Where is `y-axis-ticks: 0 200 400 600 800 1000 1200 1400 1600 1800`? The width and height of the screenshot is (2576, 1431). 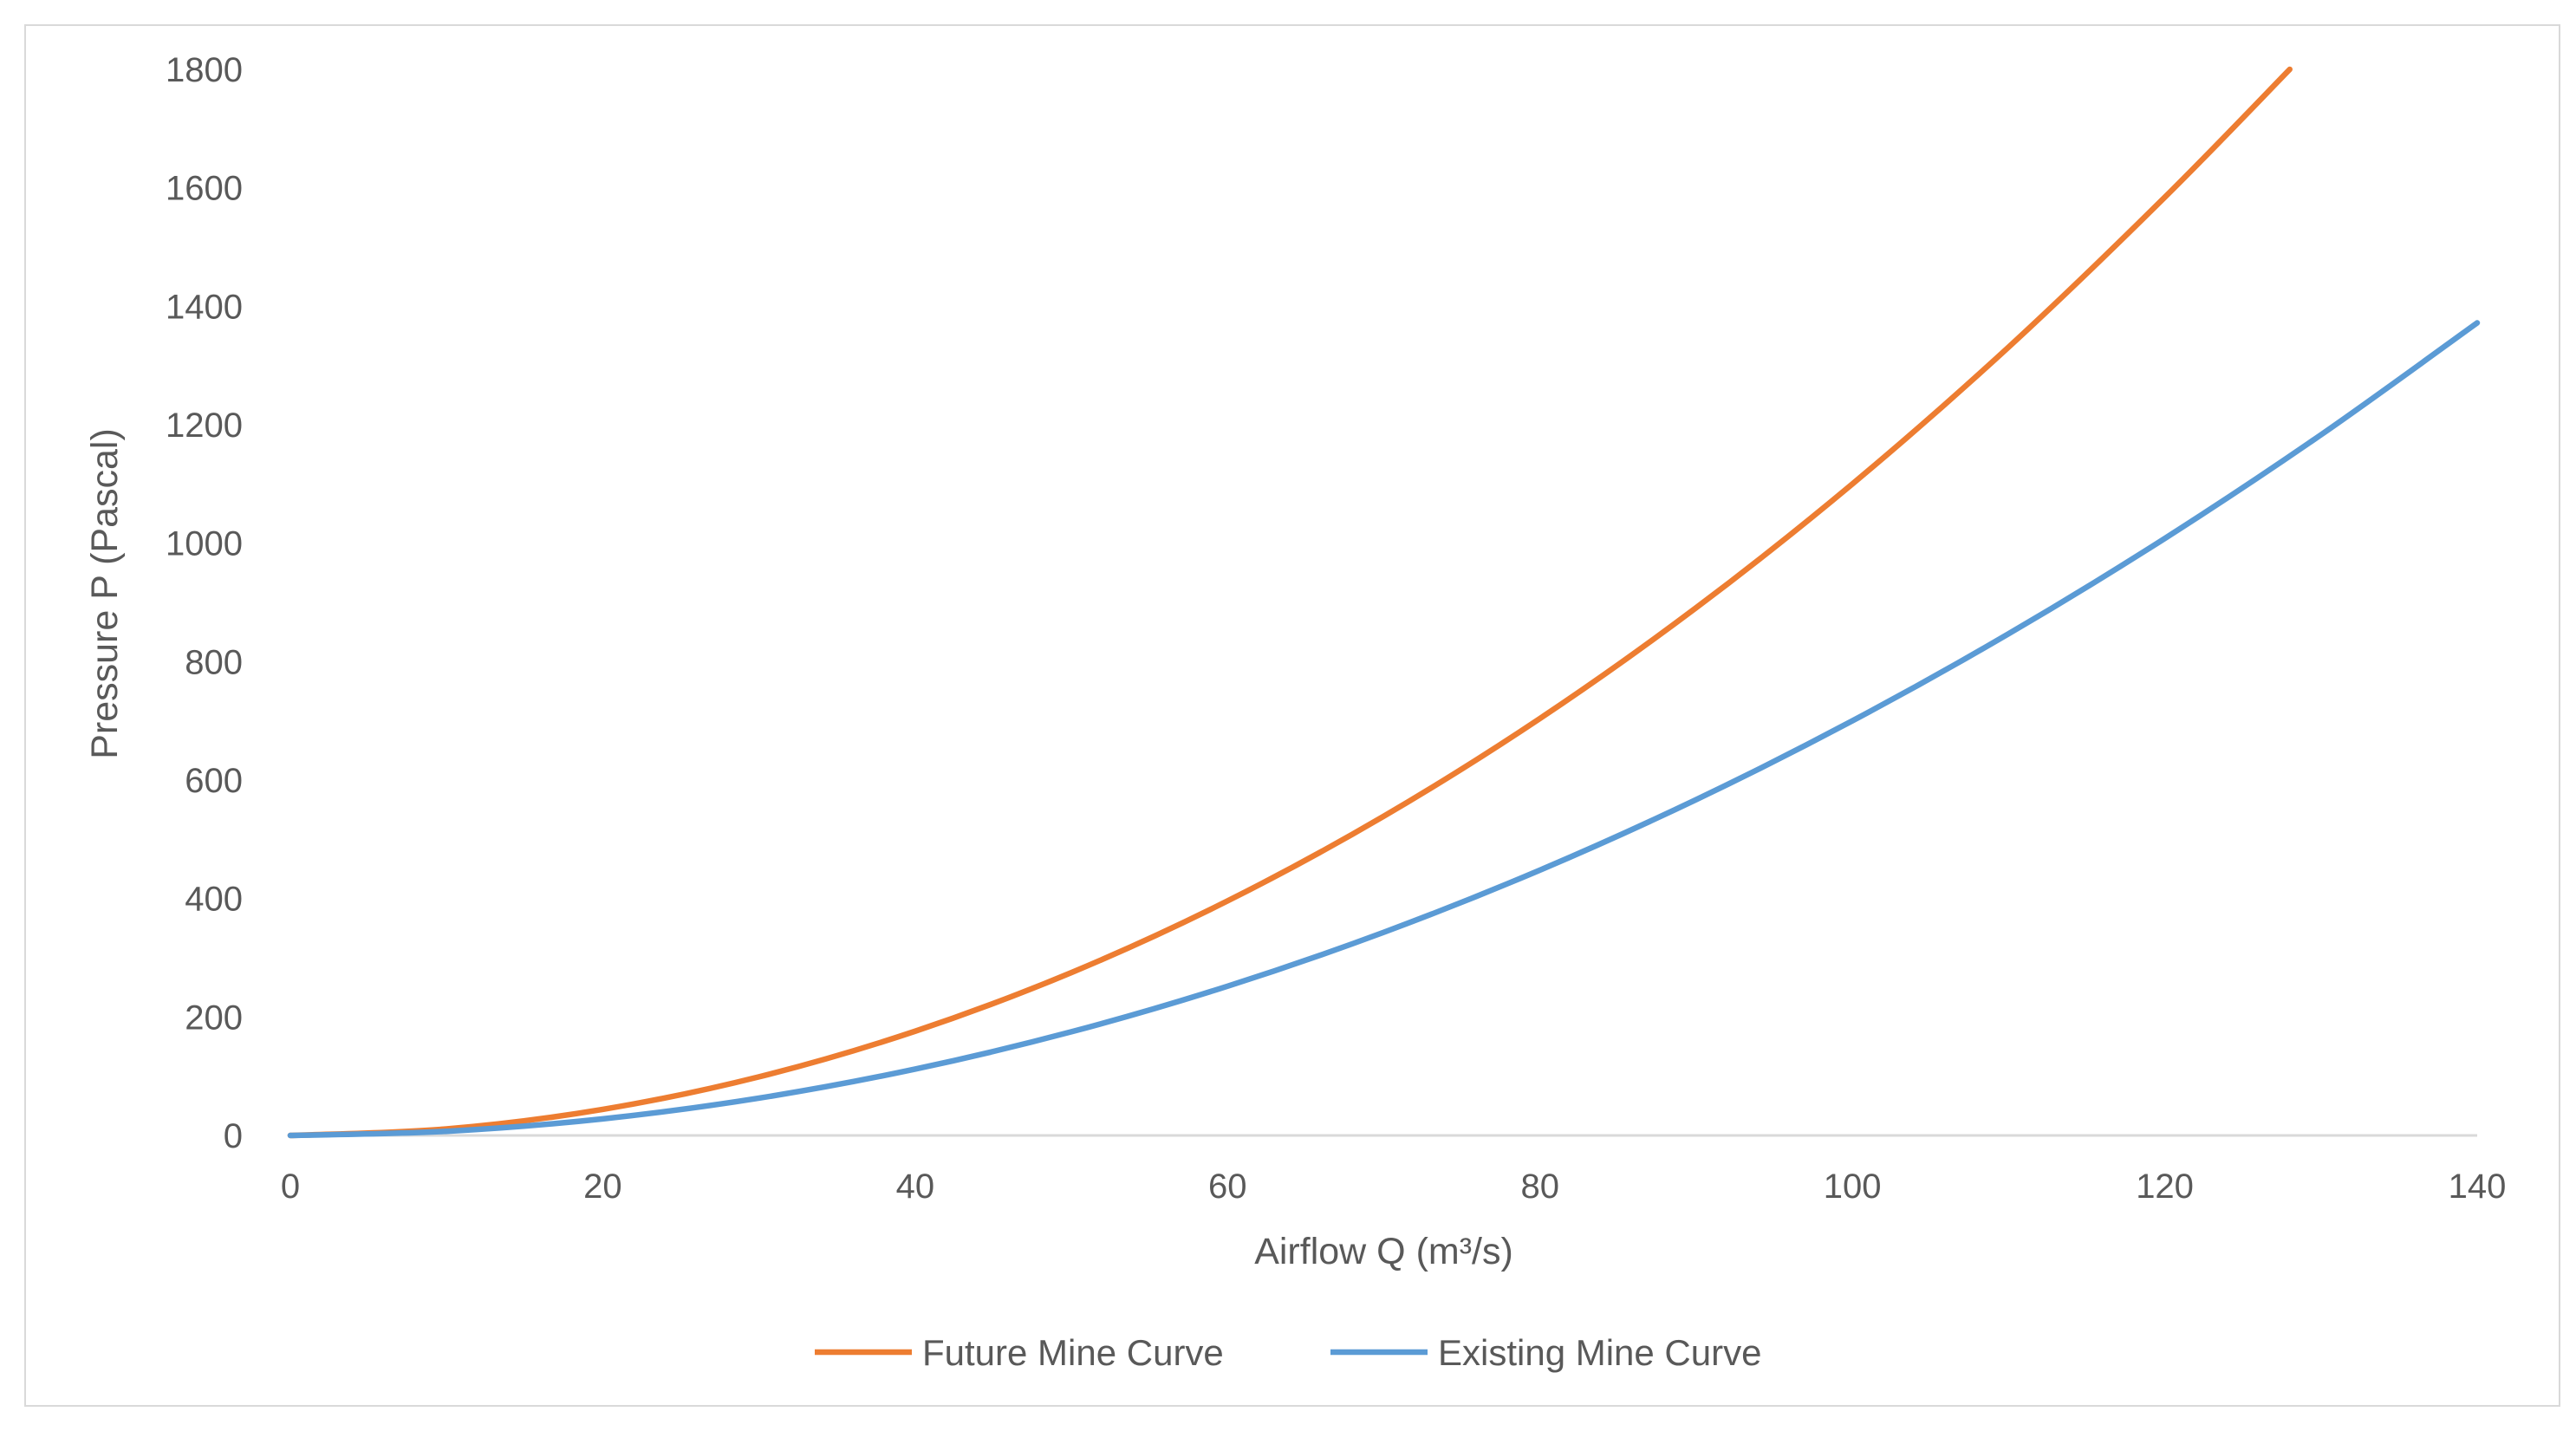
y-axis-ticks: 0 200 400 600 800 1000 1200 1400 1600 1800 is located at coordinates (204, 603).